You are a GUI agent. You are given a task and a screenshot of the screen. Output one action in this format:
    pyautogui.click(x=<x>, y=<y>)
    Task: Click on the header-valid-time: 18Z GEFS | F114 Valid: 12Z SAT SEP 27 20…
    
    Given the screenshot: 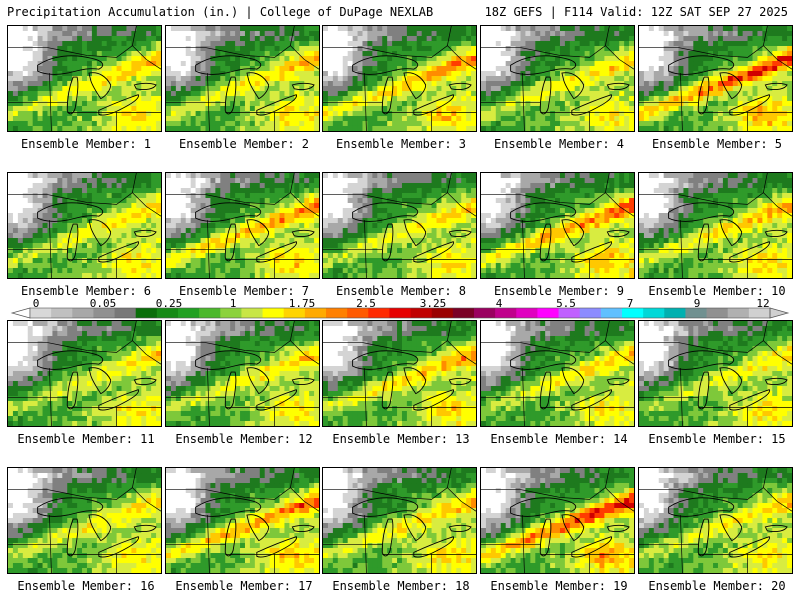 What is the action you would take?
    pyautogui.click(x=636, y=12)
    